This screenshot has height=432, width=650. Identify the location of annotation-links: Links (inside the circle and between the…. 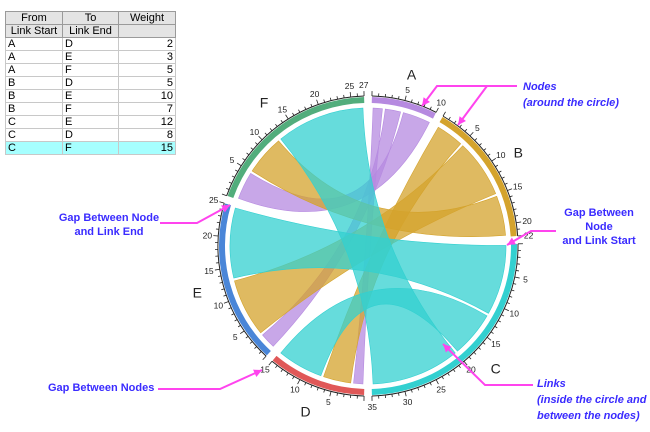
(591, 400).